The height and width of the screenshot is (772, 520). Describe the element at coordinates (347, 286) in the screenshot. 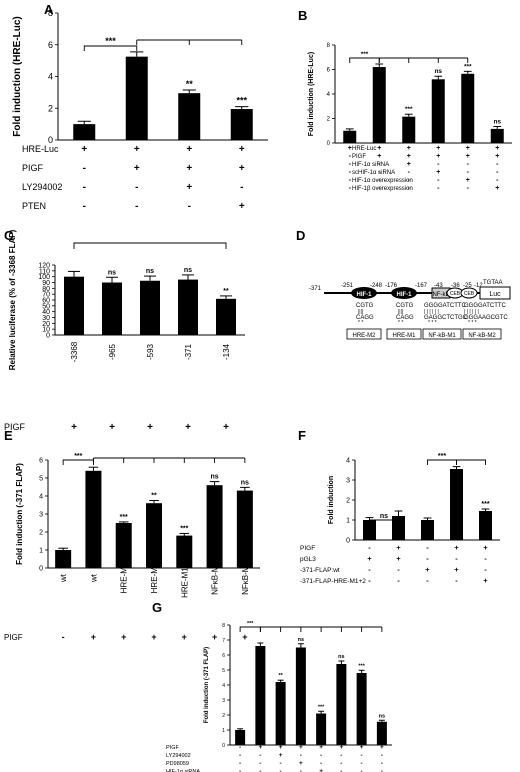

I see `pos-label: -251` at that location.